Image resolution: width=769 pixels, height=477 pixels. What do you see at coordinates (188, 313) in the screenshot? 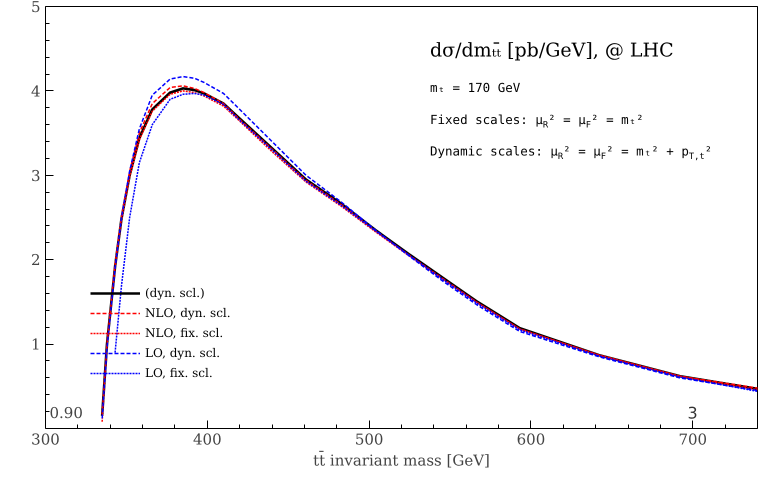
I see `legend-label: NLO, dyn. scl.` at bounding box center [188, 313].